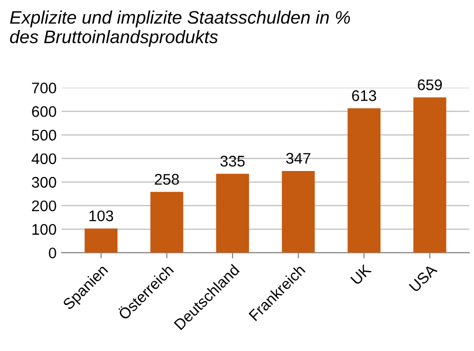 The width and height of the screenshot is (474, 351). What do you see at coordinates (180, 28) in the screenshot?
I see `chart-title: Explizite und implizite Staatsschulden in % des Bruttoinlandsprodukts` at bounding box center [180, 28].